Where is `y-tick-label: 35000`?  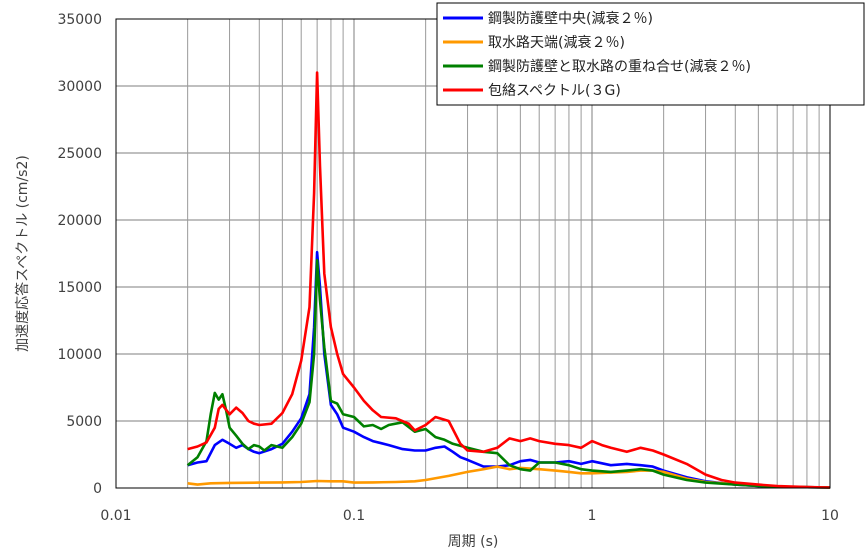 y-tick-label: 35000 is located at coordinates (79, 20).